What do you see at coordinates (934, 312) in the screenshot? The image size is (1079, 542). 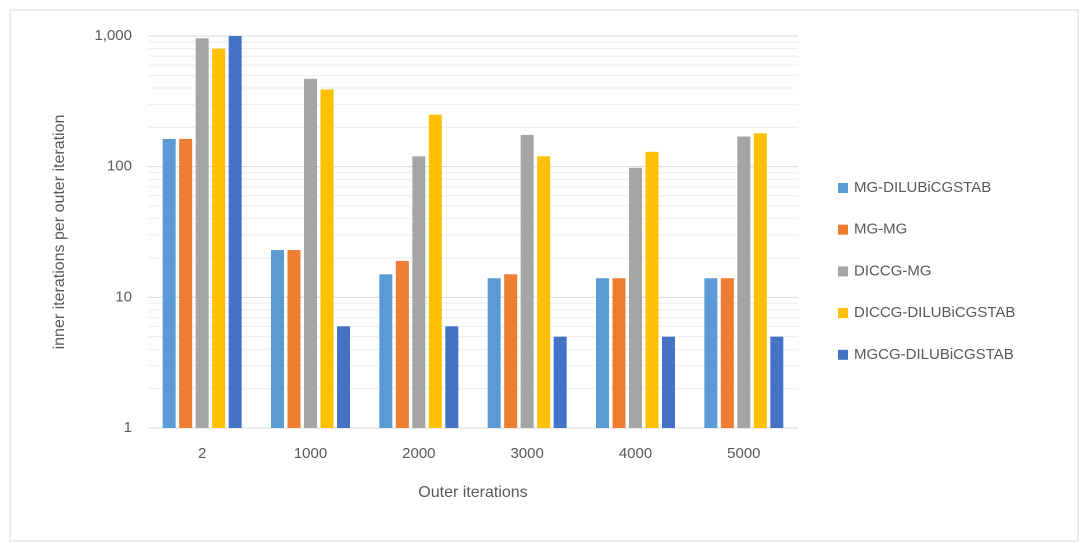 I see `legend-label: DICCG-DILUBiCGSTAB` at bounding box center [934, 312].